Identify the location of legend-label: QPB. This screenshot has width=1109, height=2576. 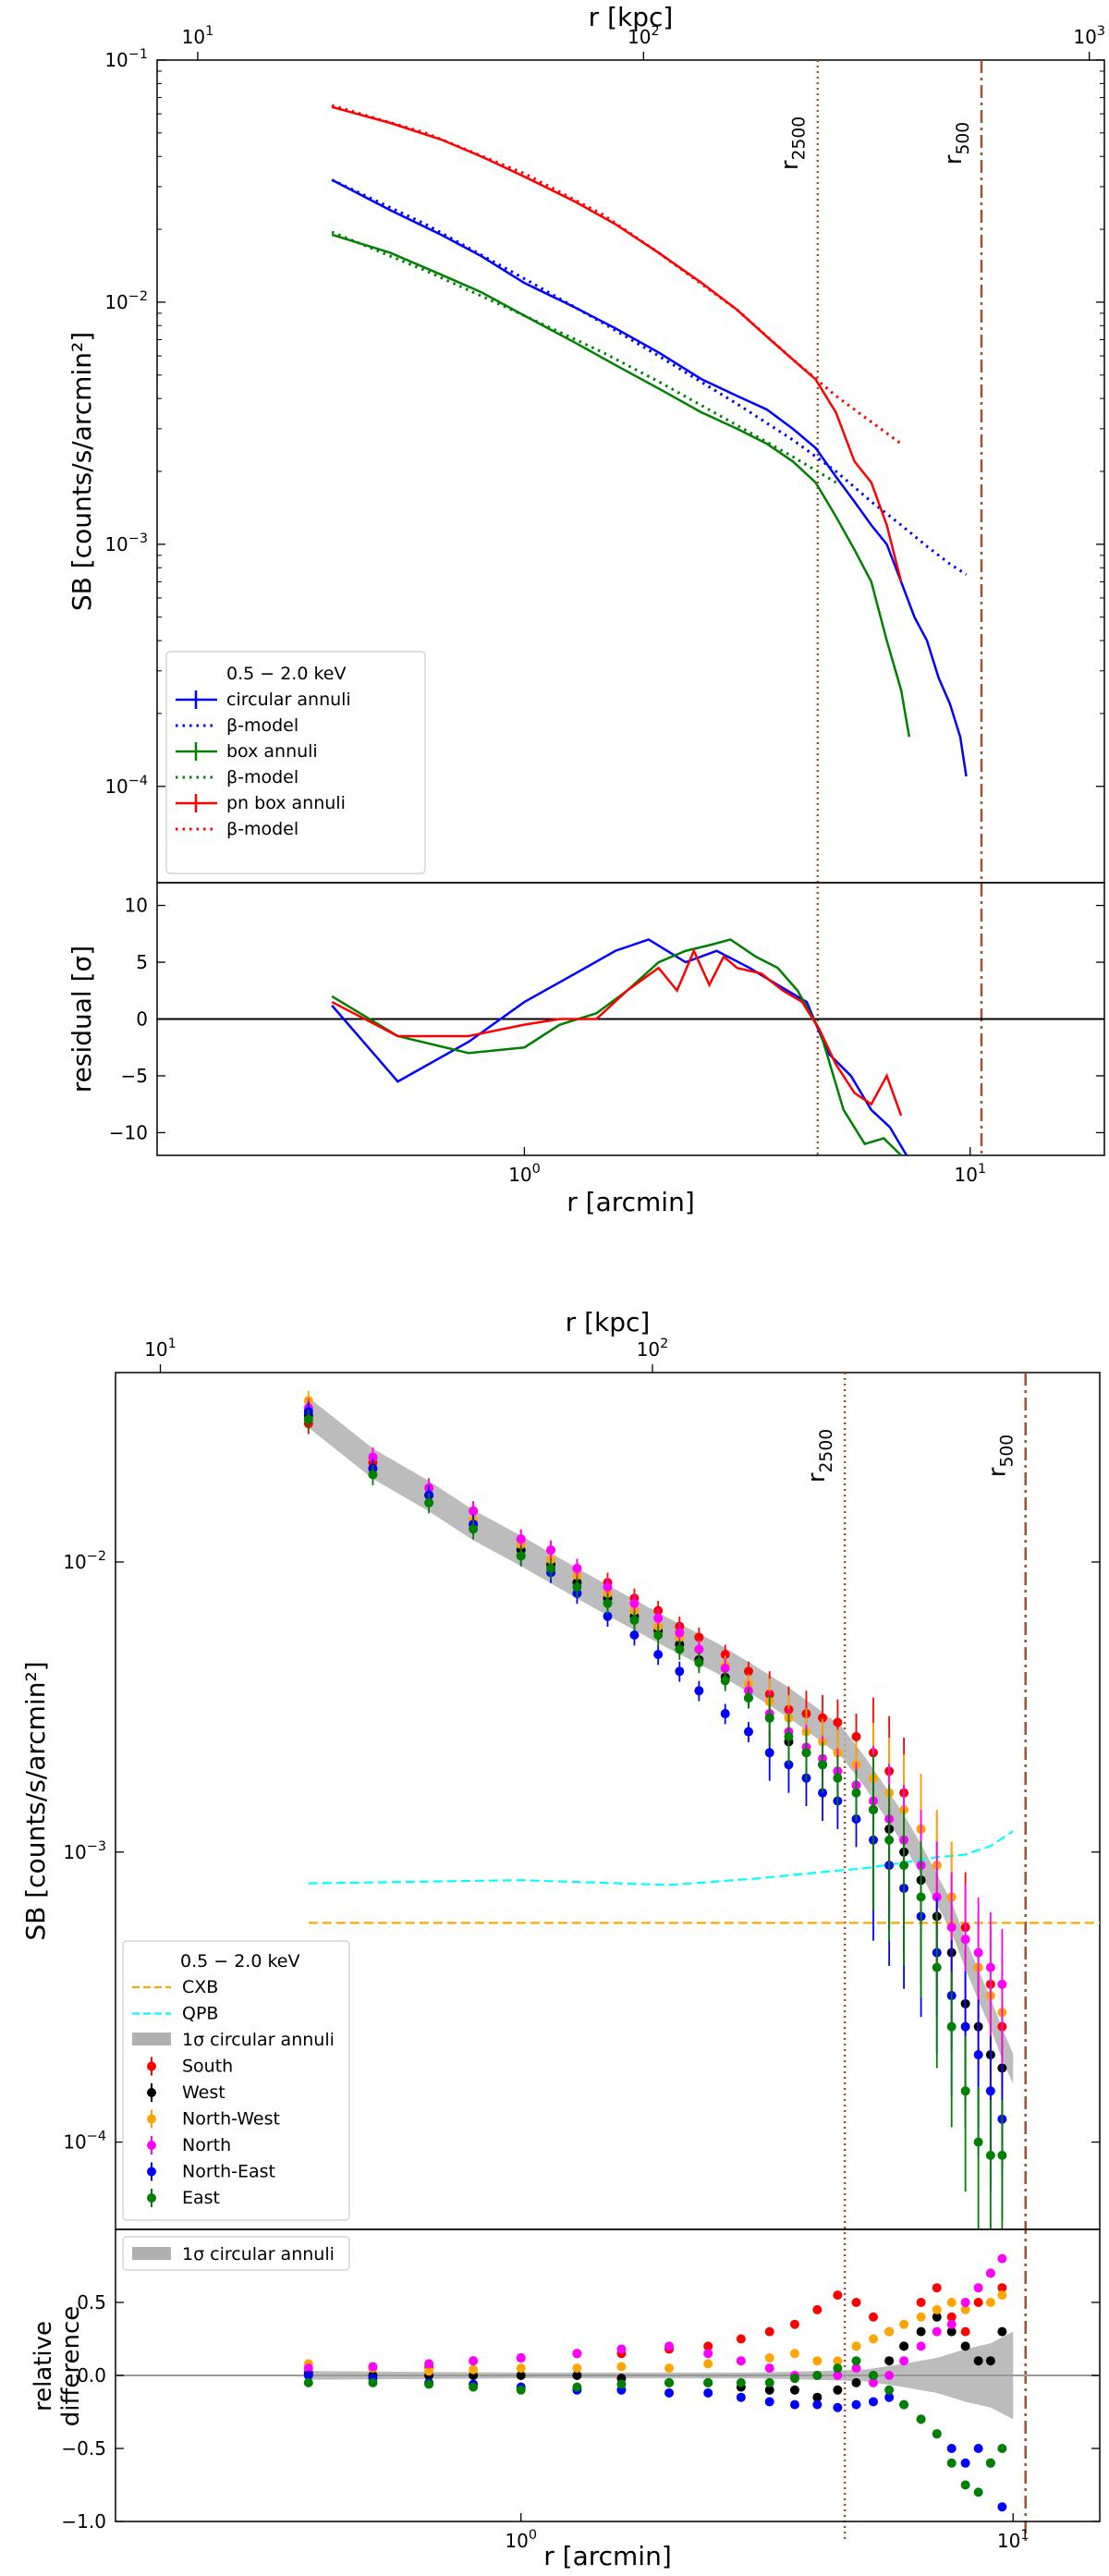
(200, 2014).